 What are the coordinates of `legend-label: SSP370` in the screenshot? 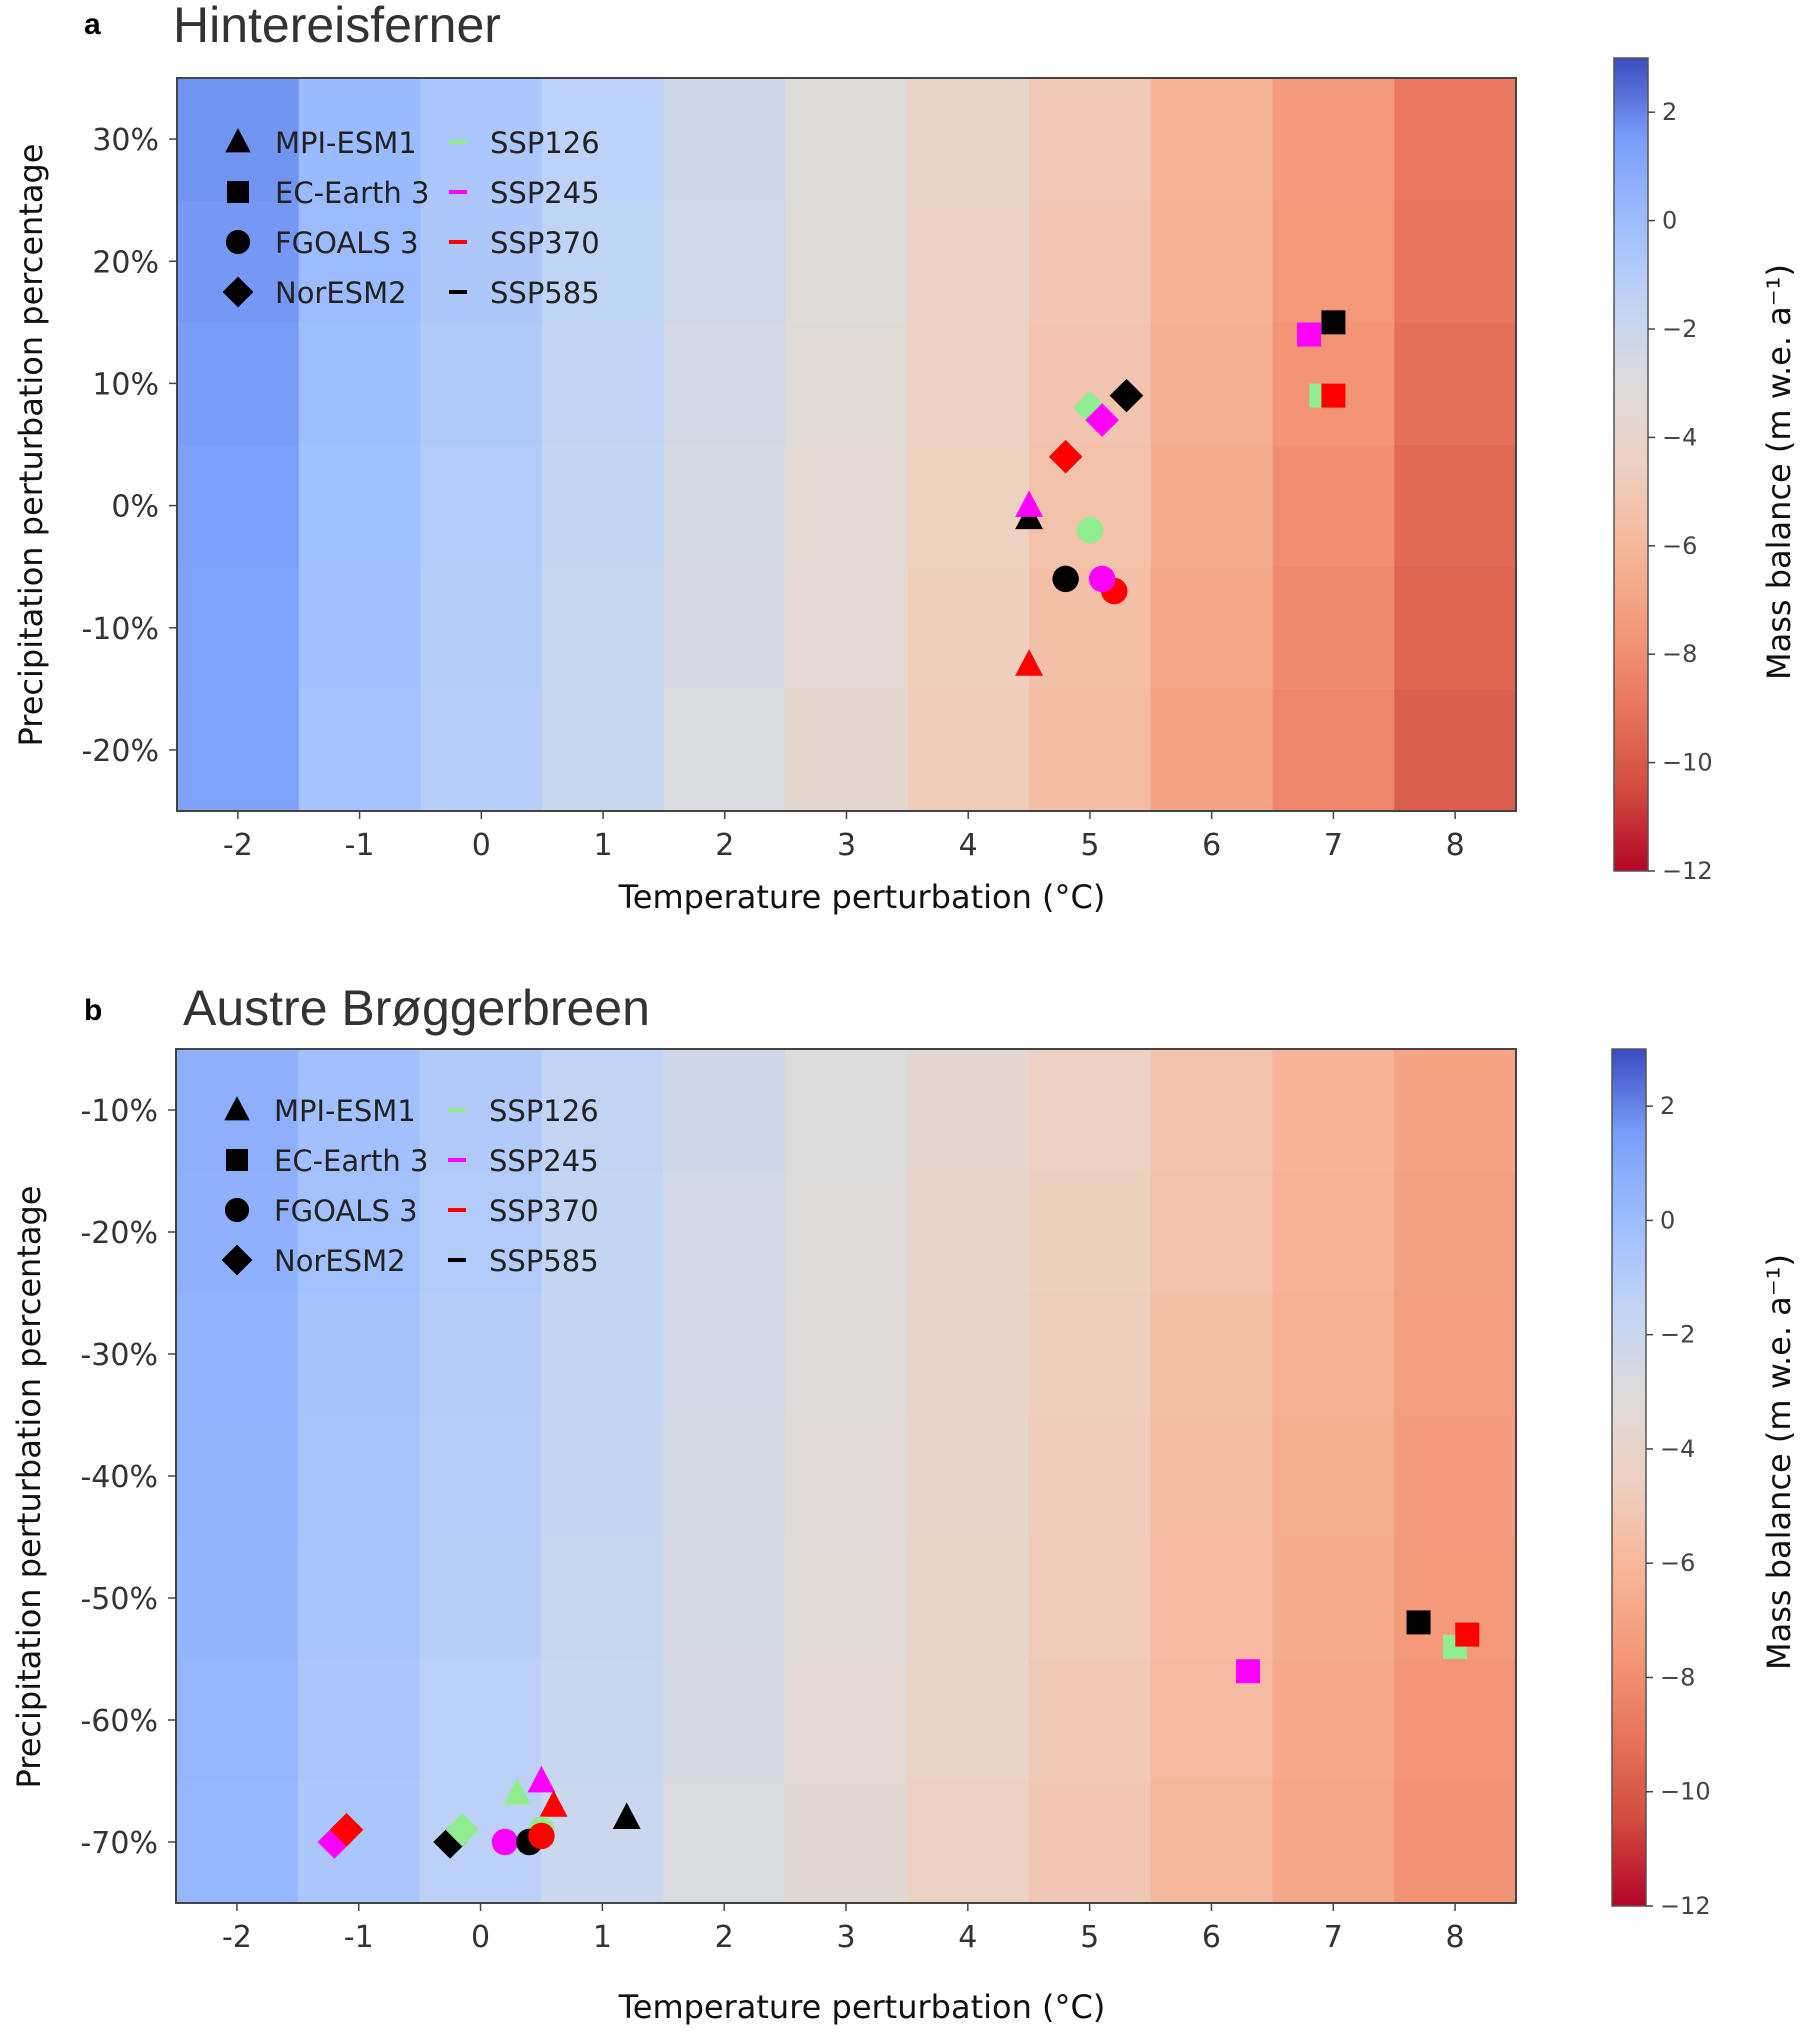 It's located at (544, 1211).